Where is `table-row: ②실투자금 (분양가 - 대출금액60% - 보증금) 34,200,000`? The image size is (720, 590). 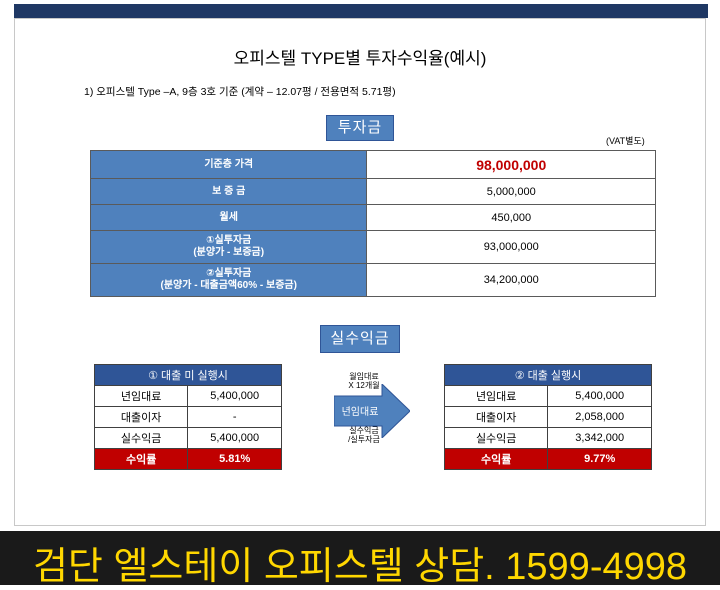
table-row: ②실투자금 (분양가 - 대출금액60% - 보증금) 34,200,000 is located at coordinates (372, 280).